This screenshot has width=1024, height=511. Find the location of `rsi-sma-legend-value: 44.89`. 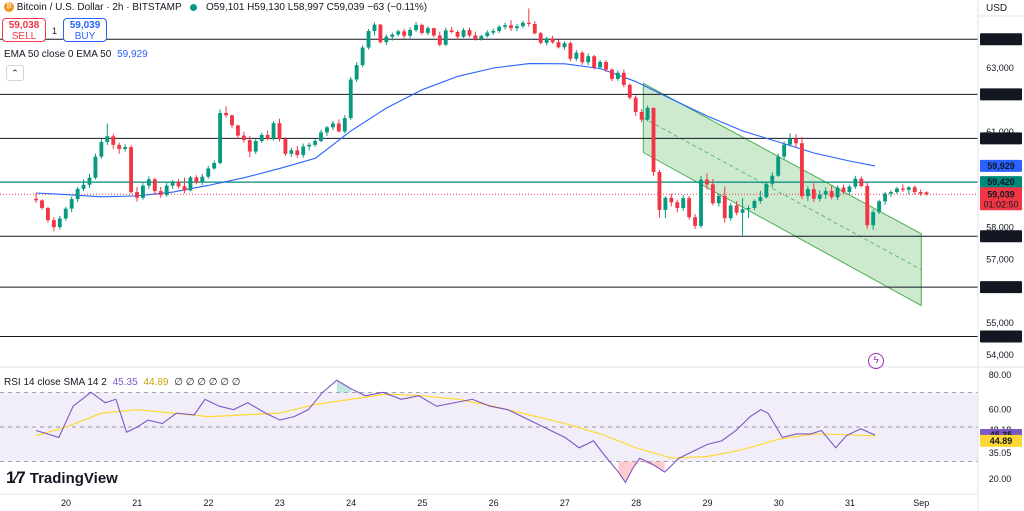

rsi-sma-legend-value: 44.89 is located at coordinates (156, 382).